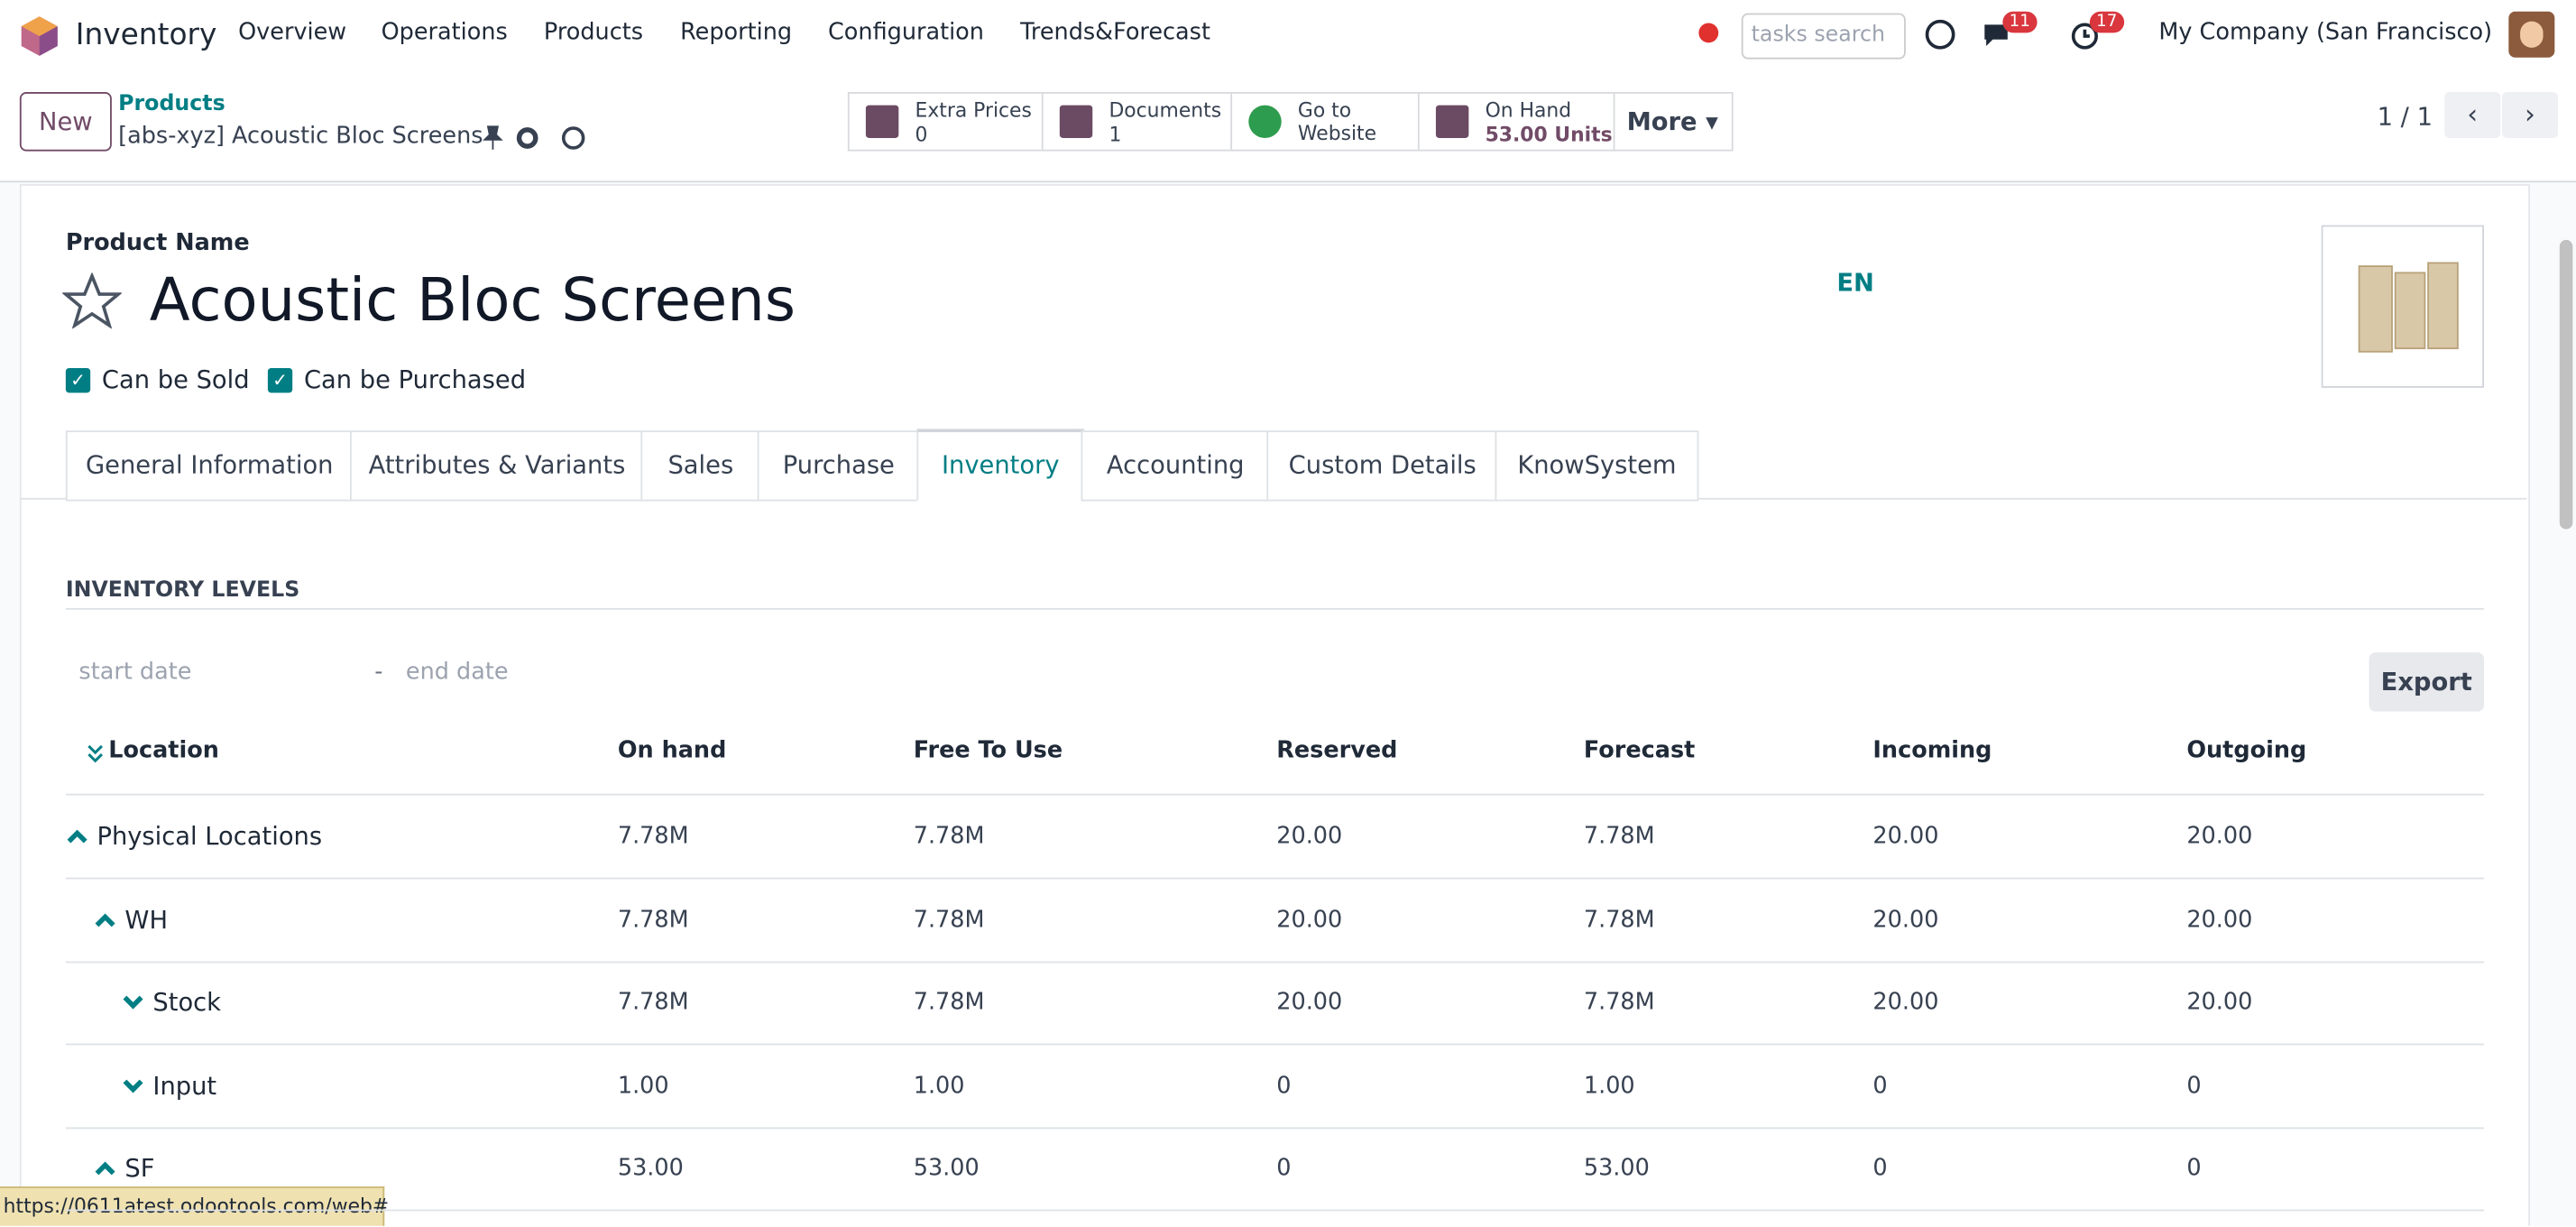  I want to click on column-header: Forecast, so click(1639, 750).